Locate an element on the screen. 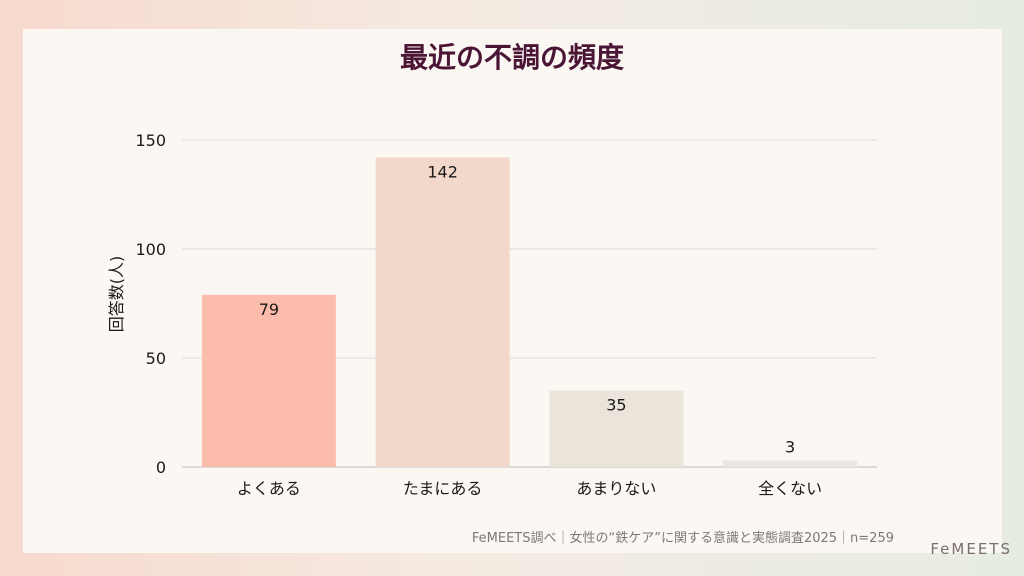  y-tick-label: 150 is located at coordinates (150, 140).